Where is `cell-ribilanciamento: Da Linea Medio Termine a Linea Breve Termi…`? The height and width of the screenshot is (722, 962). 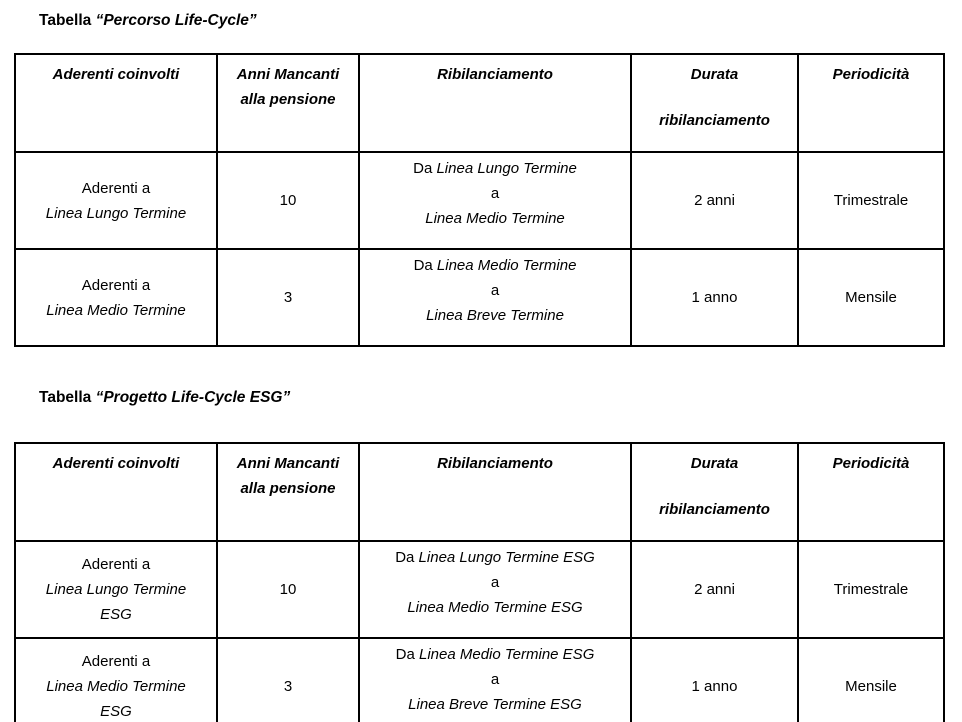
cell-ribilanciamento: Da Linea Medio Termine a Linea Breve Termi… is located at coordinates (495, 297).